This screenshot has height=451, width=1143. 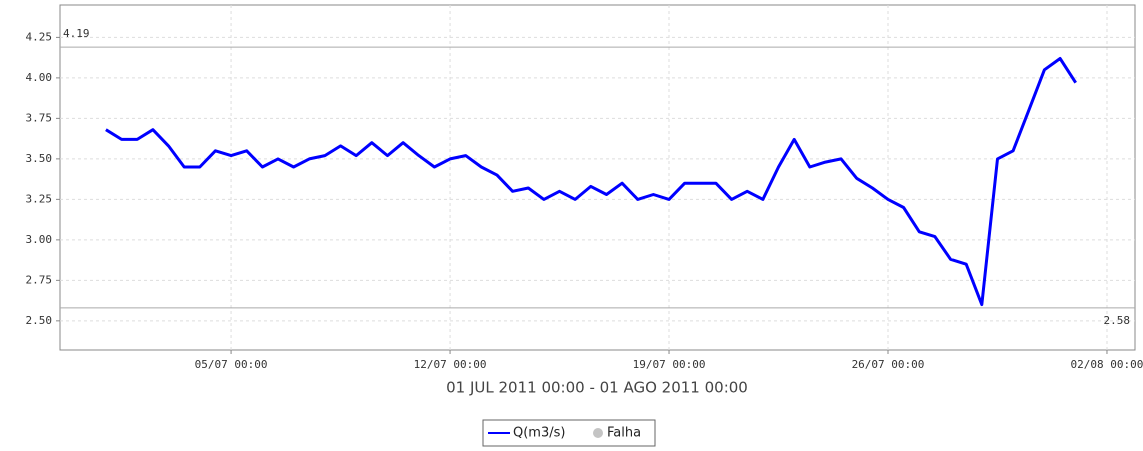 I want to click on y-tick-label: 2.50, so click(x=39, y=320).